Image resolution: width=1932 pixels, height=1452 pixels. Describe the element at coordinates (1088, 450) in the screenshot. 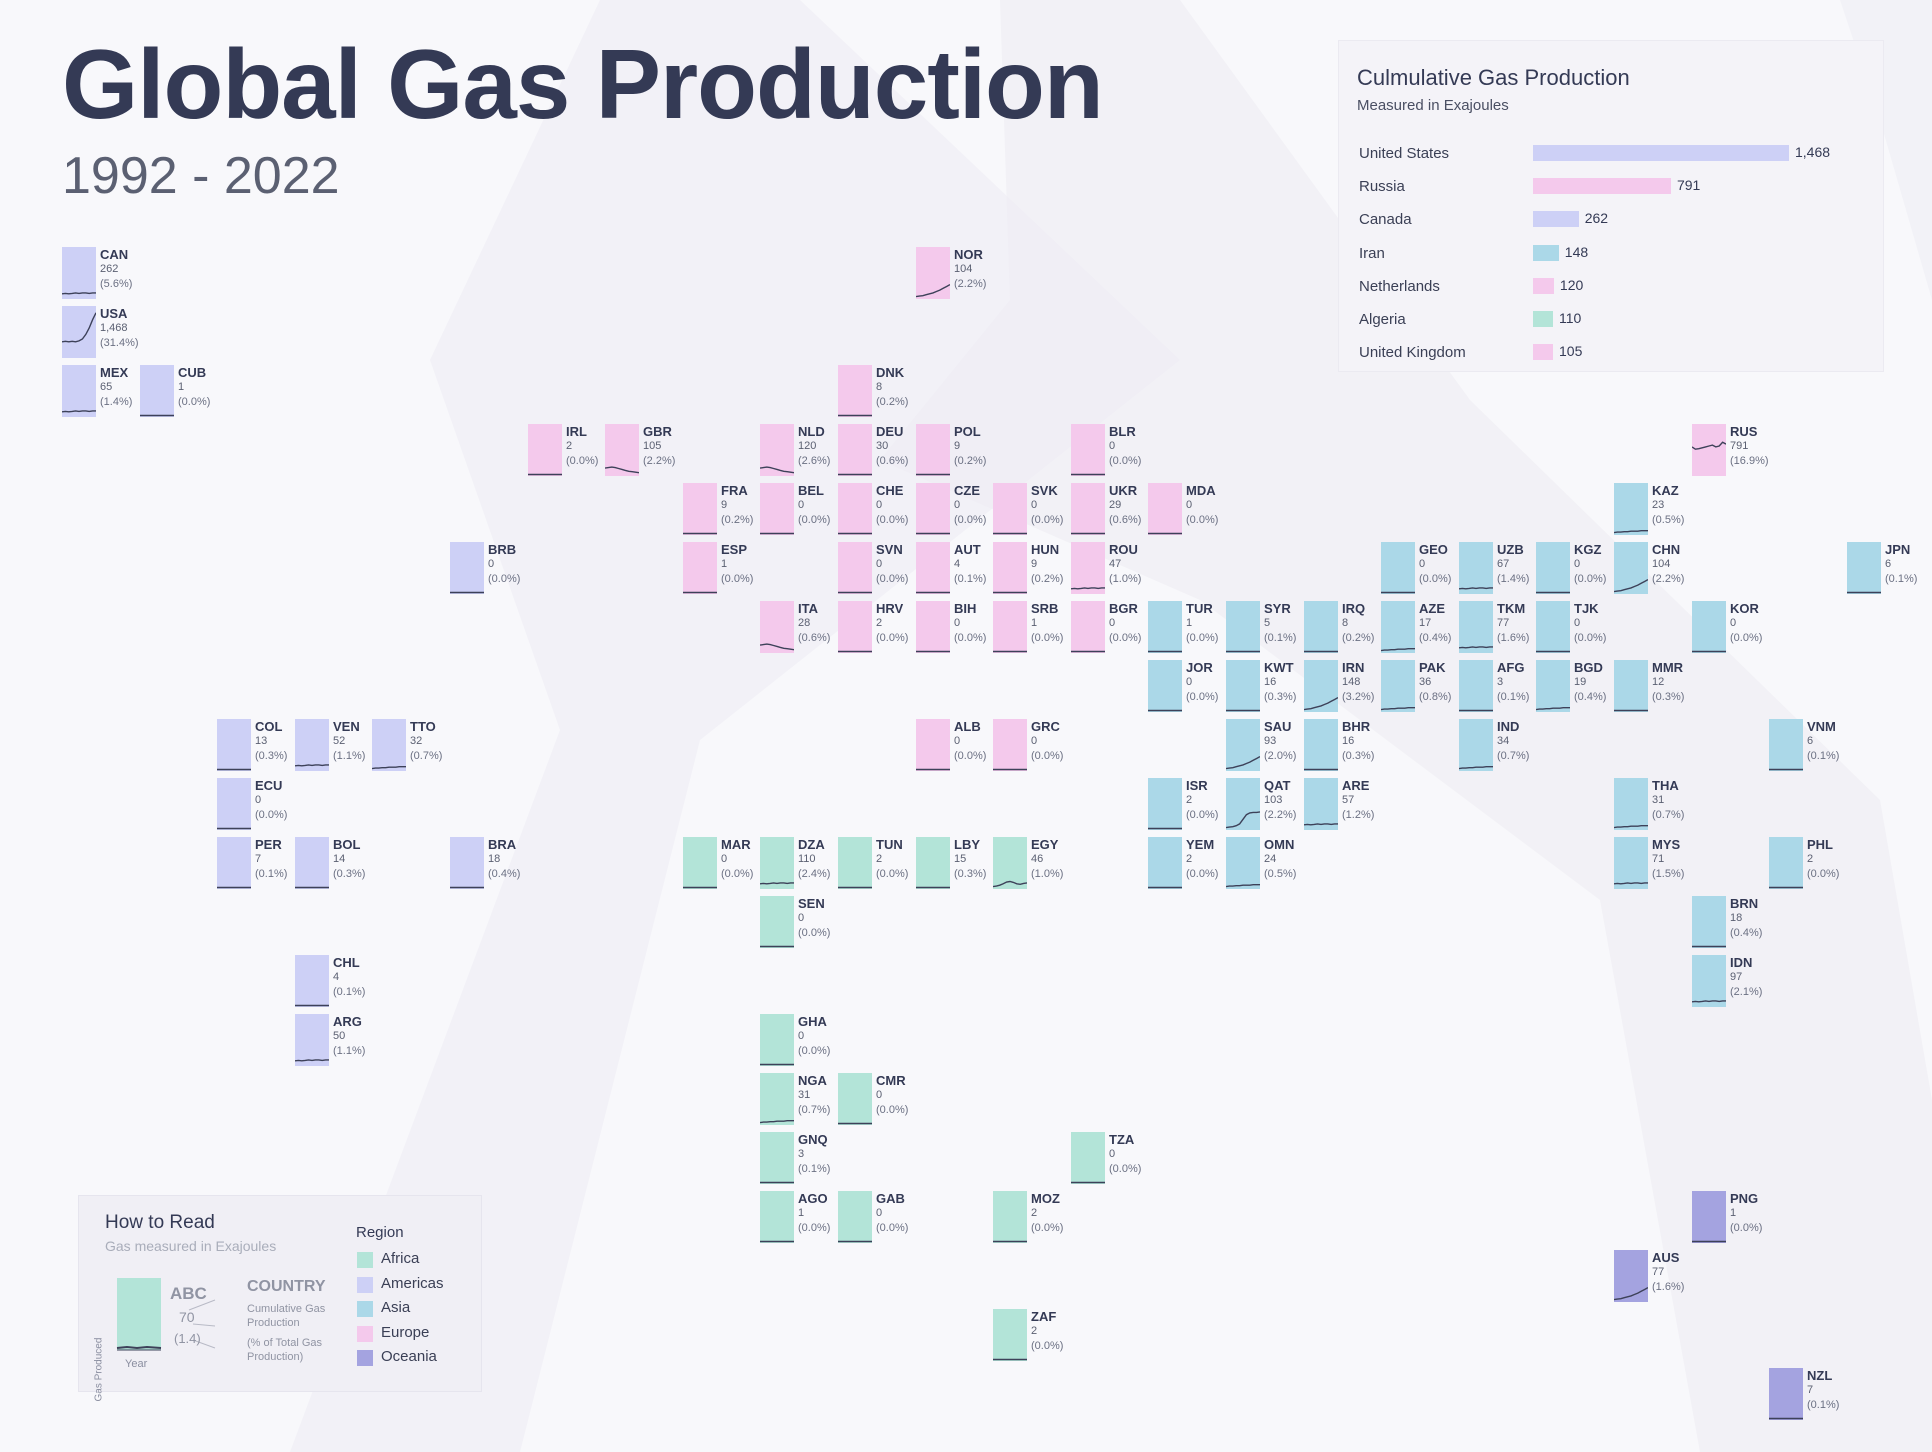

I see `sparkline-blr` at that location.